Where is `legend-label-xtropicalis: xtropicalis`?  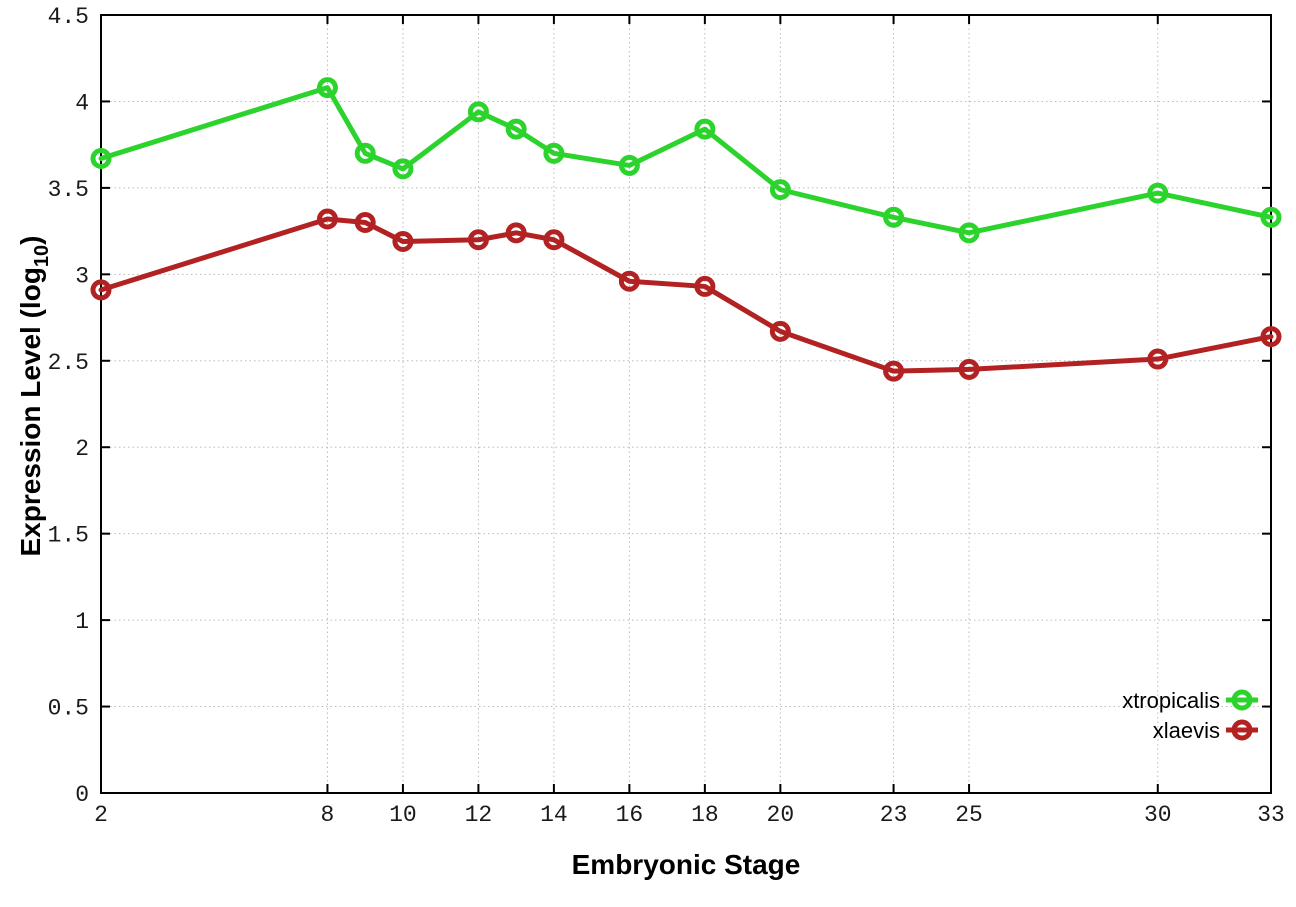
legend-label-xtropicalis: xtropicalis is located at coordinates (1171, 700).